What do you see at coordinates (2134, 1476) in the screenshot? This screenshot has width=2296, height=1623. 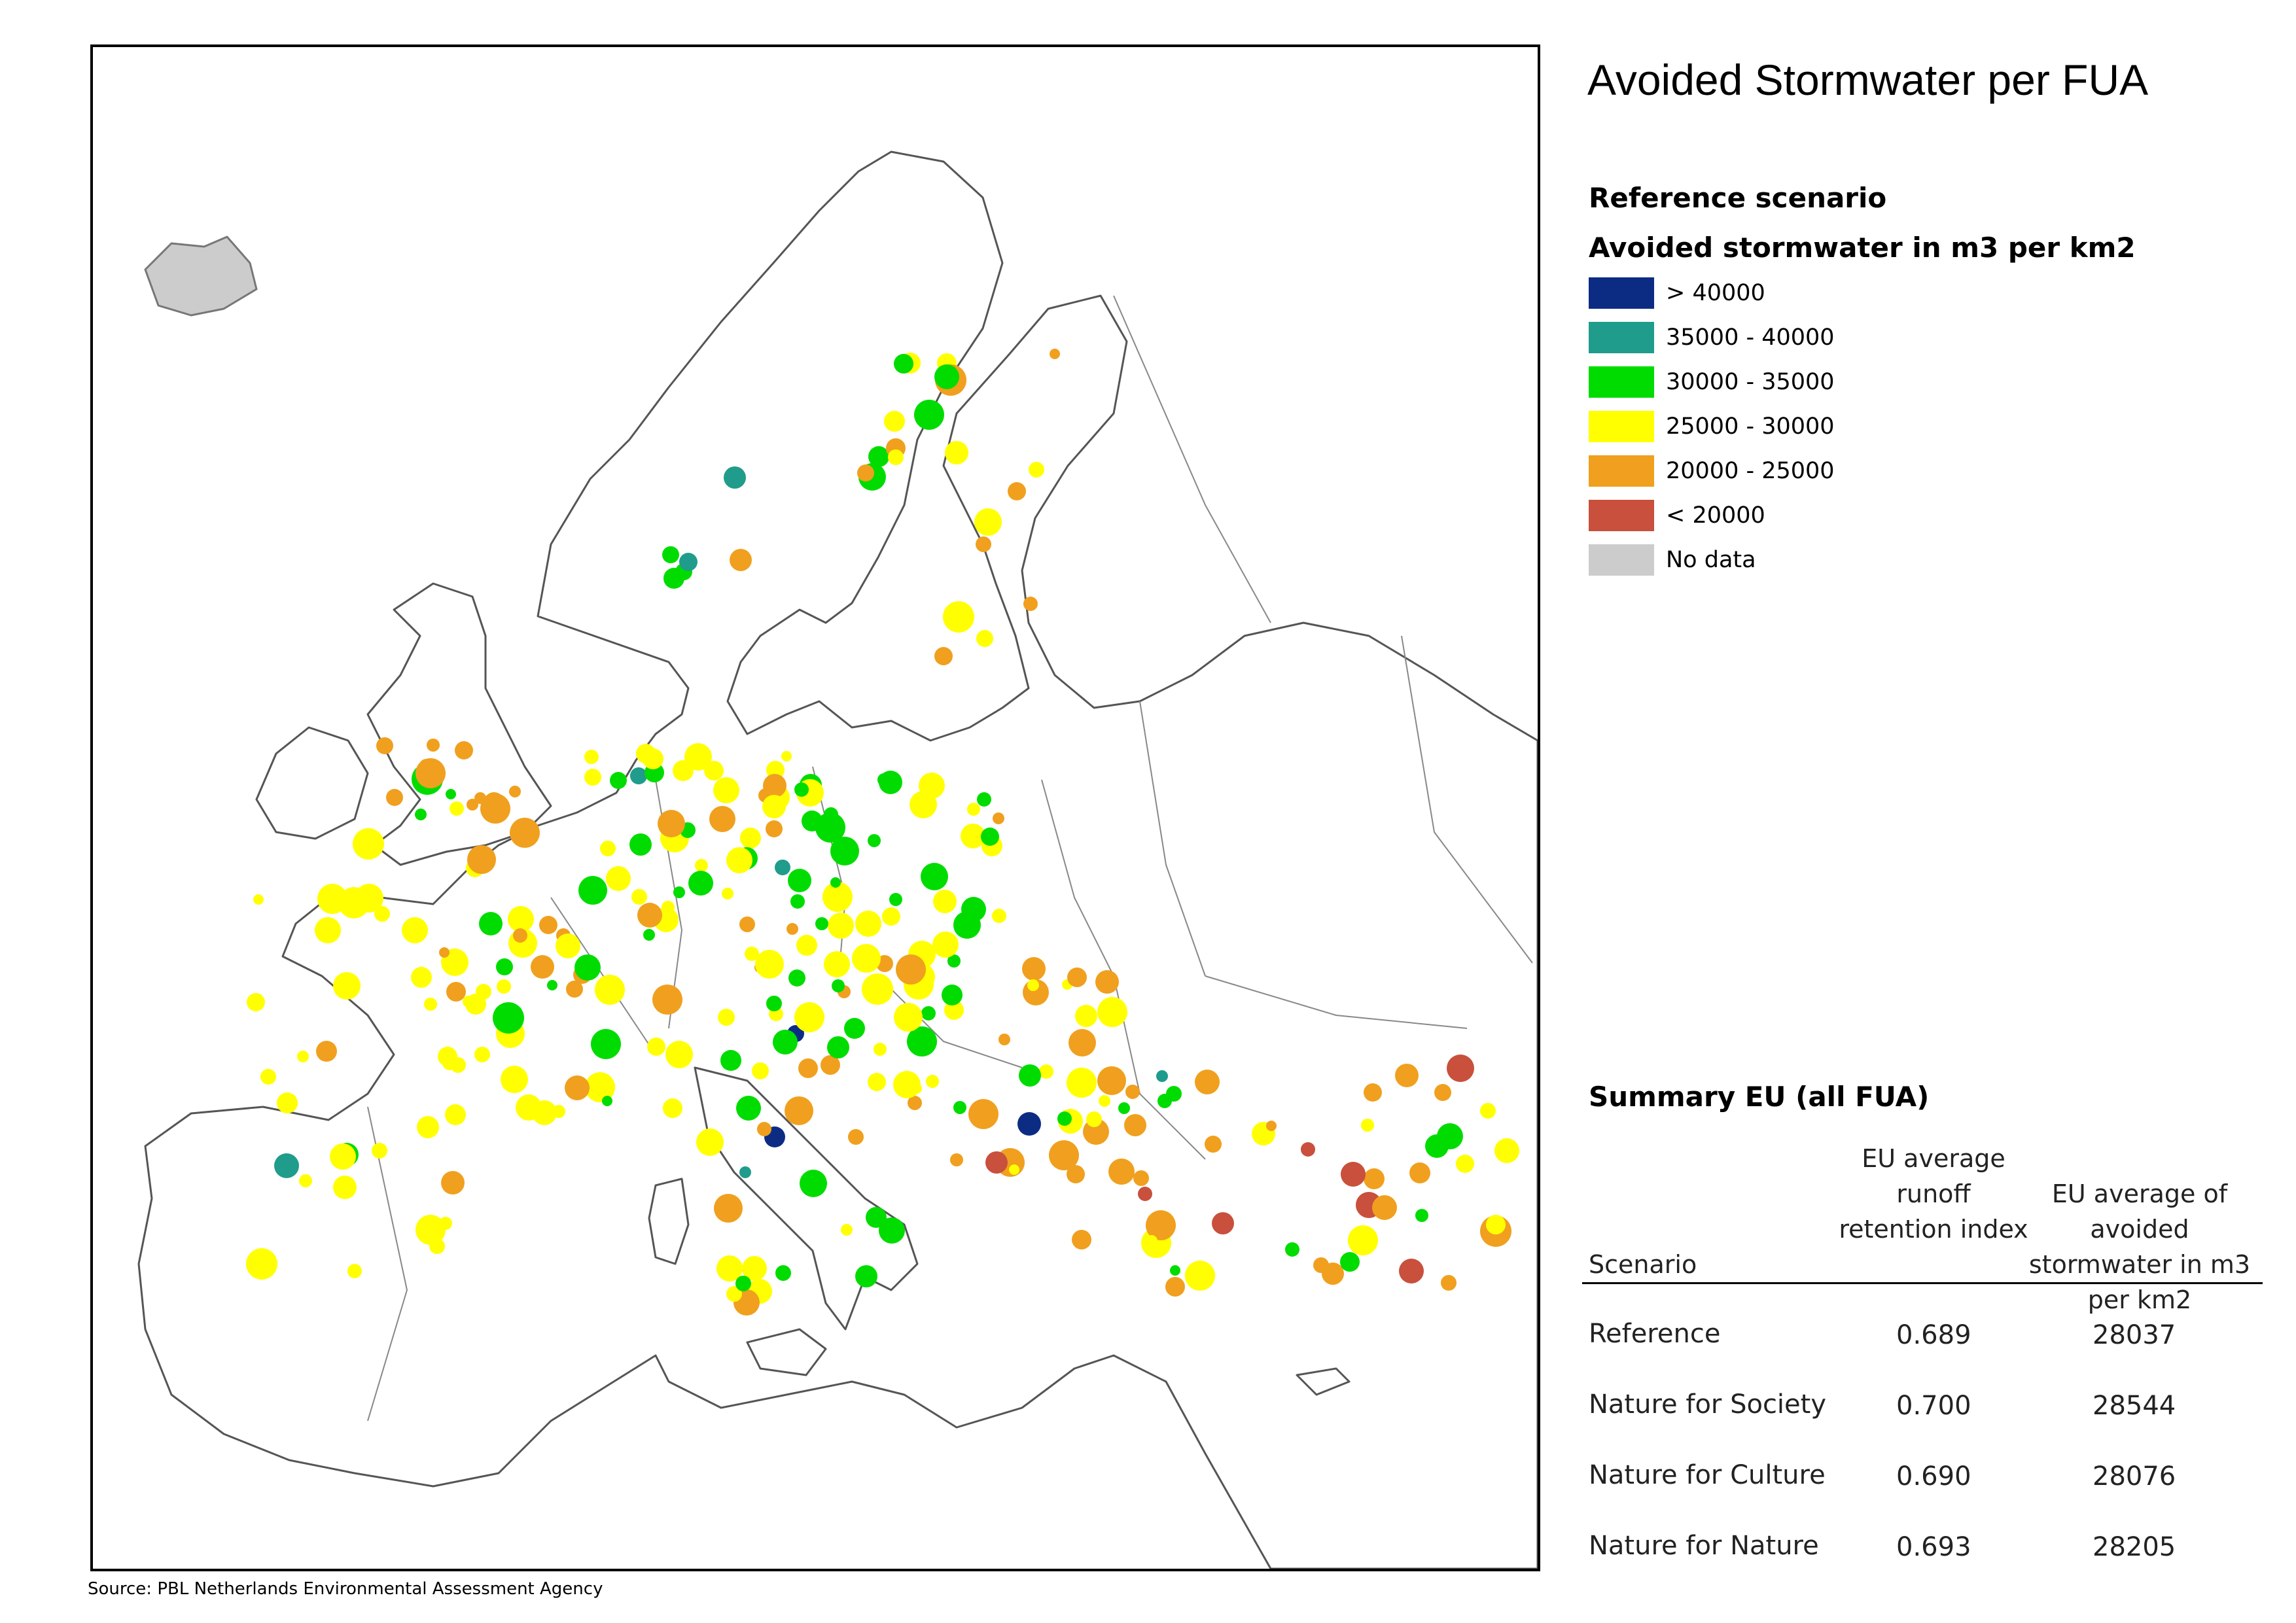 I see `row-avoided: 28076` at bounding box center [2134, 1476].